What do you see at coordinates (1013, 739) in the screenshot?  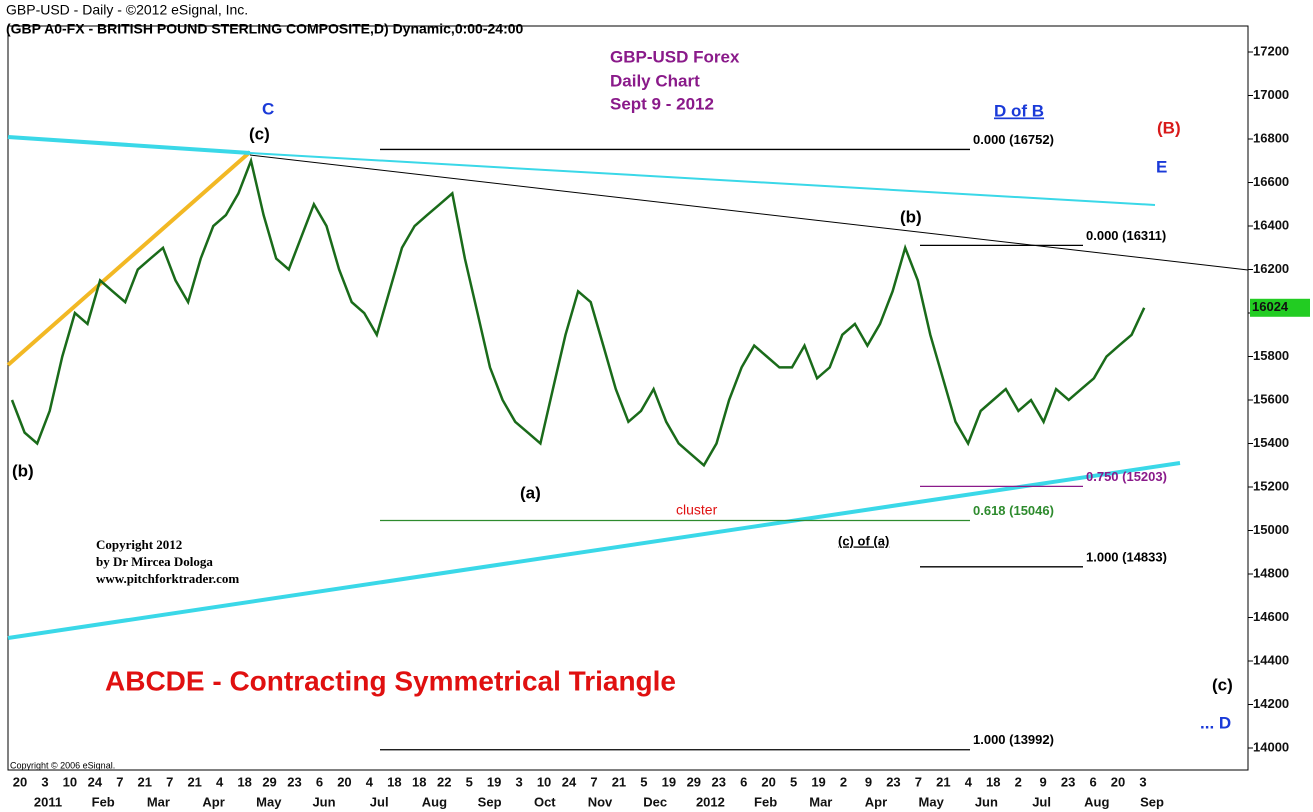 I see `fib-level-label: 1.000 (13992)` at bounding box center [1013, 739].